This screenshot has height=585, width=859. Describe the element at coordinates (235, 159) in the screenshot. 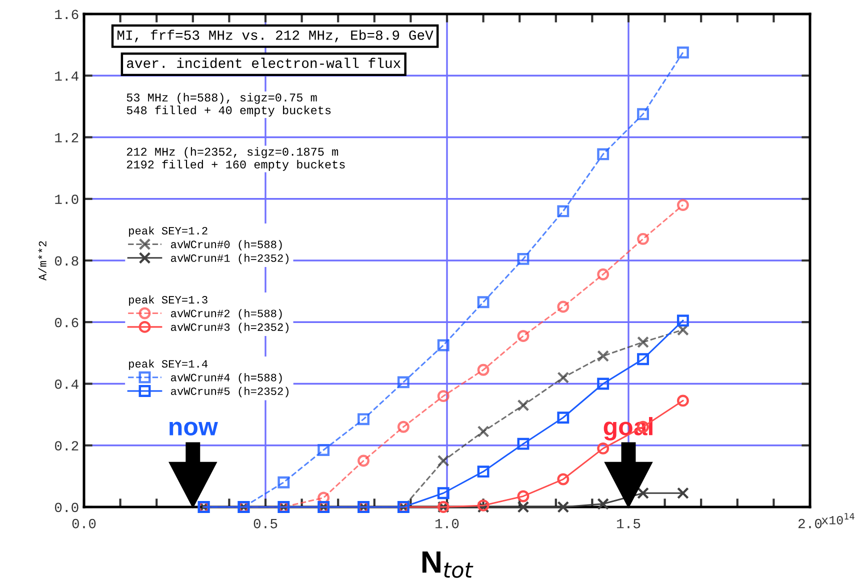

I see `annotation: 212 MHz (h=2352, sigz=0.1875 m 2192 filled + 160 empty buckets` at that location.